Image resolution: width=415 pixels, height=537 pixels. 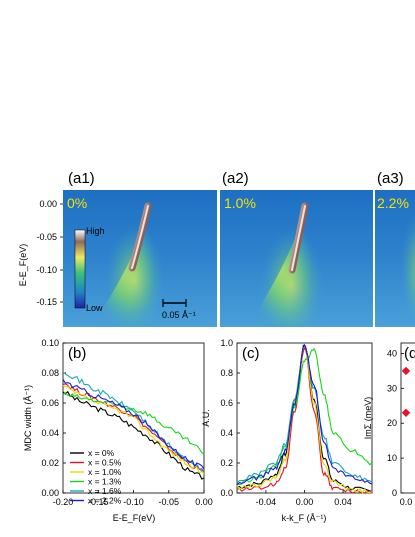 What do you see at coordinates (50, 403) in the screenshot?
I see `b-ytick-label: 0.06` at bounding box center [50, 403].